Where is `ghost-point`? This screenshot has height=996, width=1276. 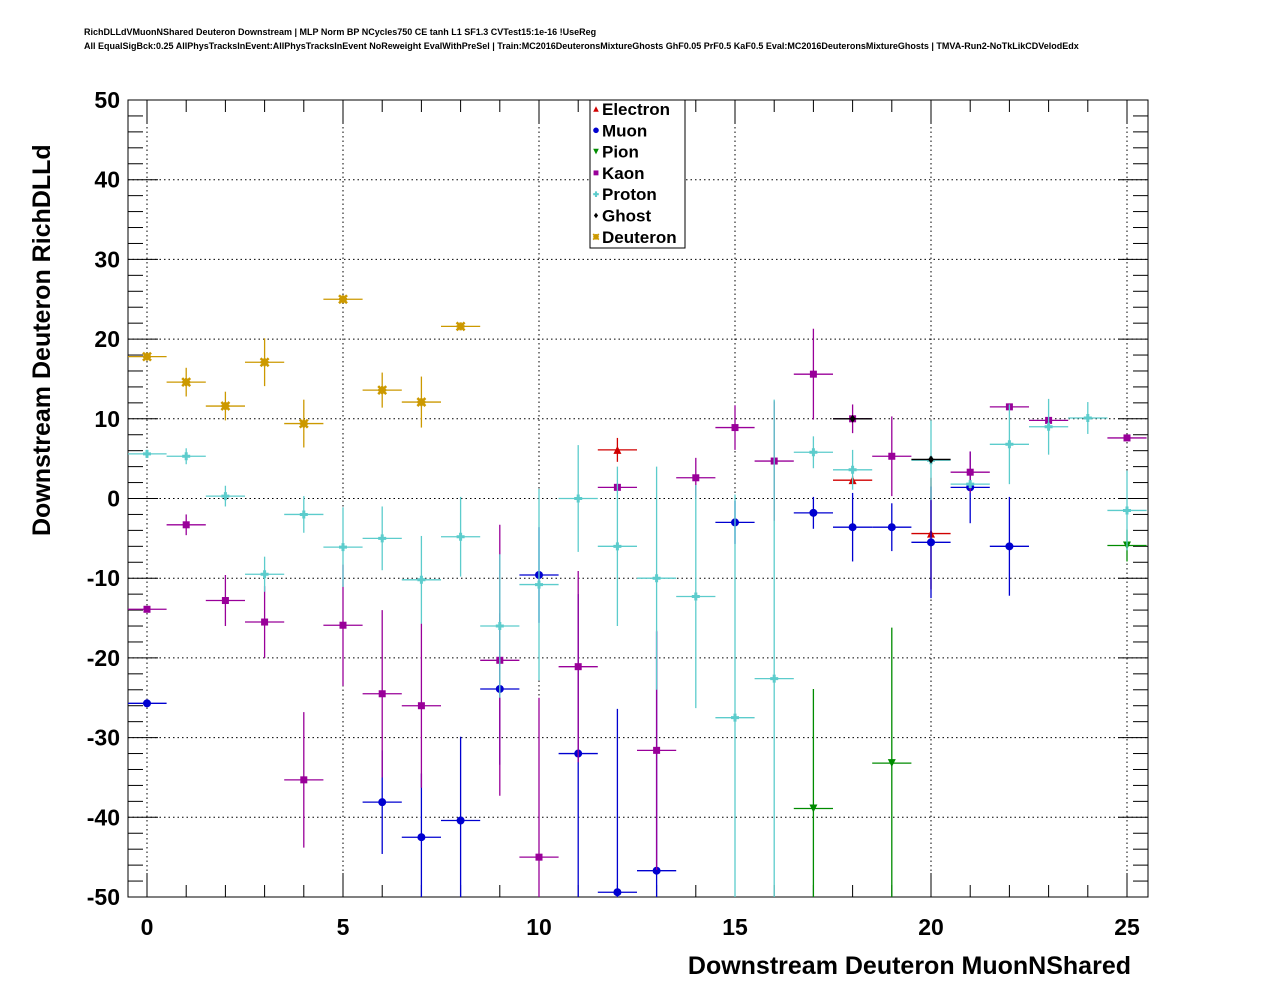
ghost-point is located at coordinates (852, 418).